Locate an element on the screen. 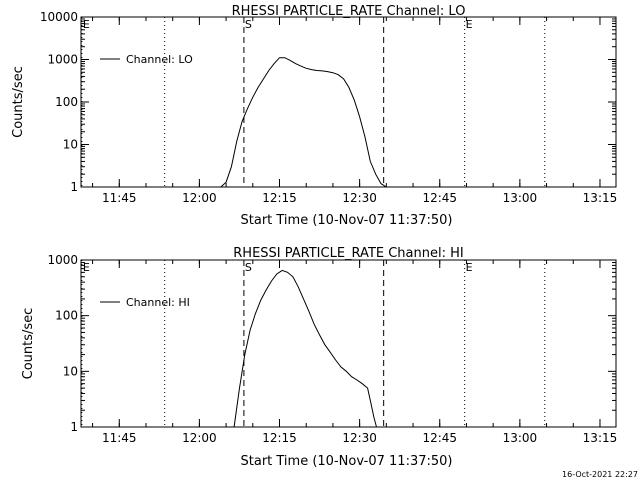  chart-title: RHESSI PARTICLE_RATE Channel: LO is located at coordinates (349, 11).